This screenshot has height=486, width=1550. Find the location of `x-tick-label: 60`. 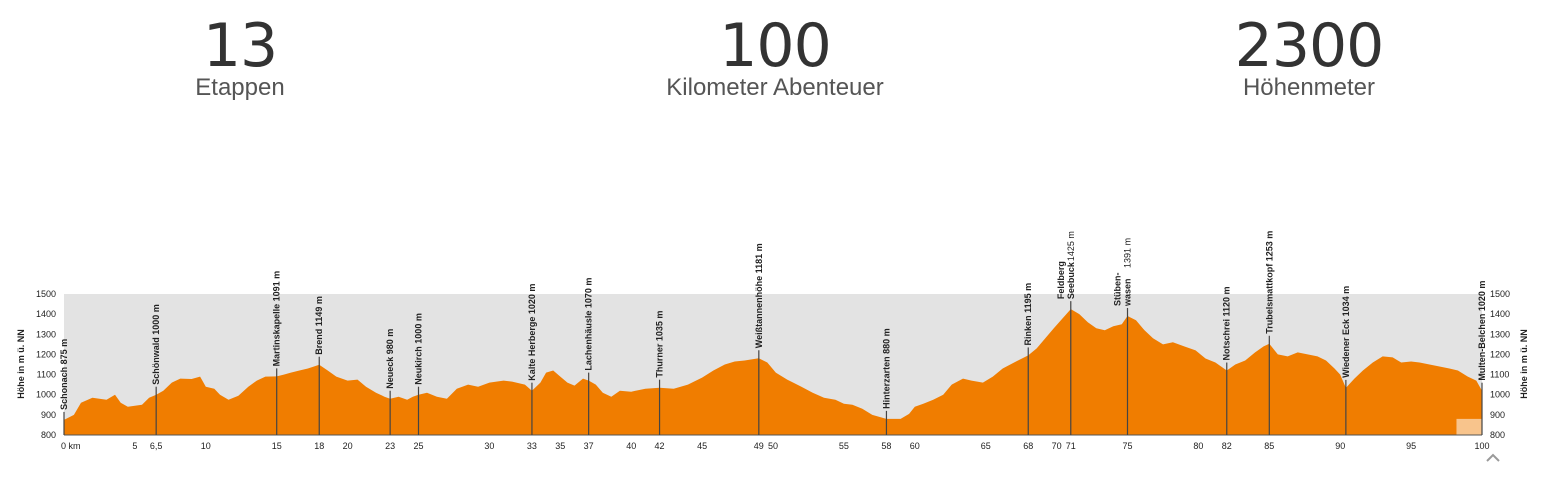

x-tick-label: 60 is located at coordinates (915, 446).